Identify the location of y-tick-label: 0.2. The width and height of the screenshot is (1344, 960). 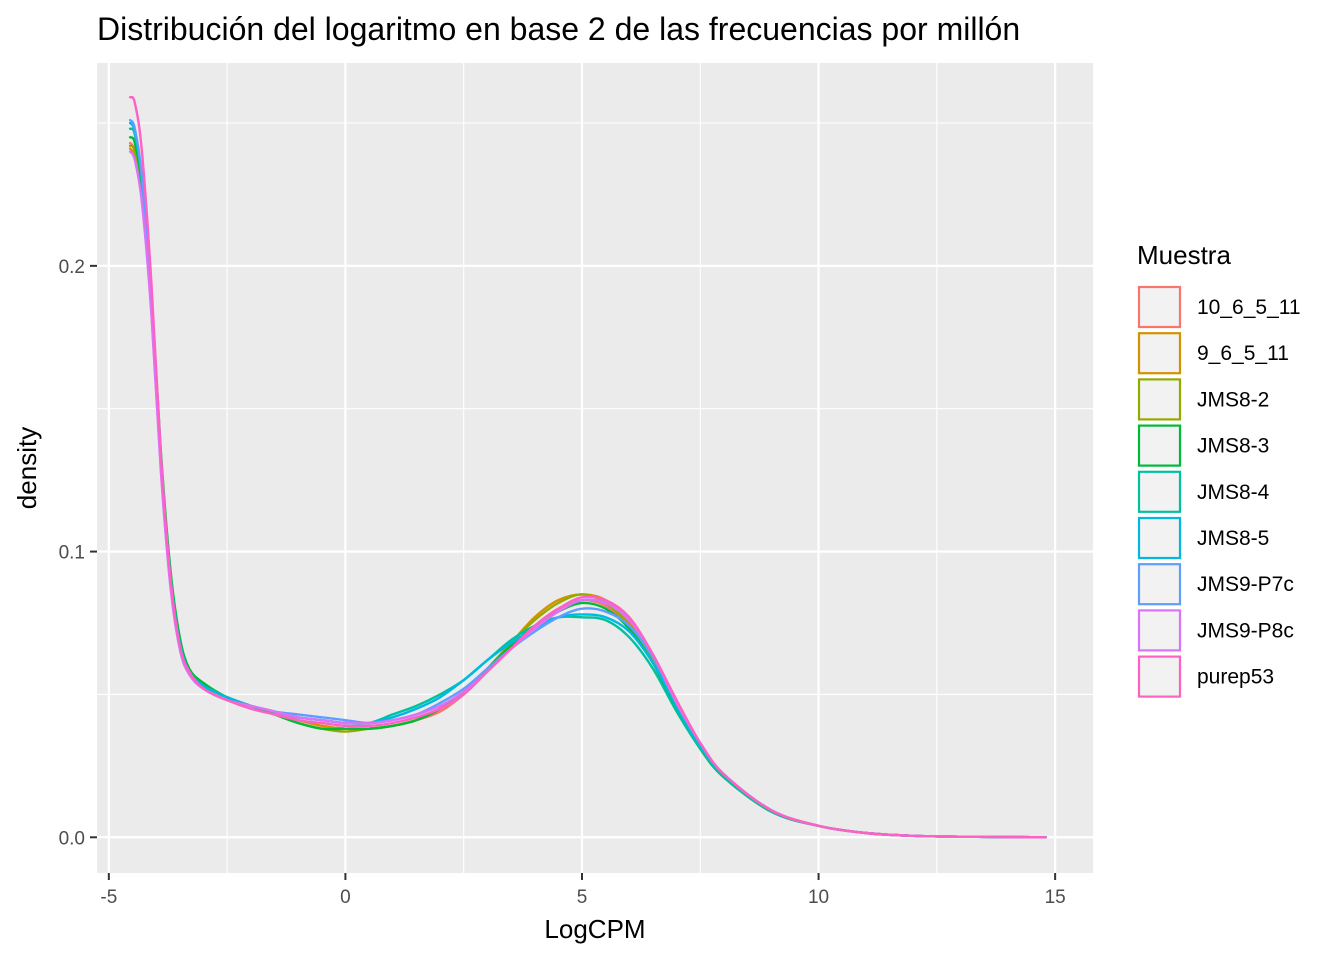
(72, 267).